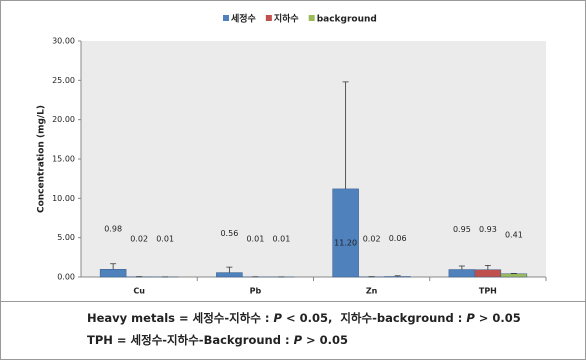 Image resolution: width=586 pixels, height=360 pixels. I want to click on y-tick-label: 25.00, so click(63, 80).